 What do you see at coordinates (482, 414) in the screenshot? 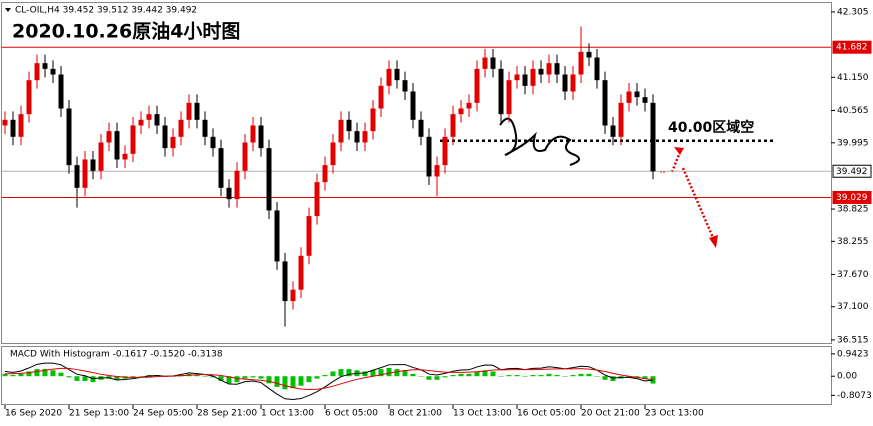
I see `x-tick-label: 13 Oct 13:00` at bounding box center [482, 414].